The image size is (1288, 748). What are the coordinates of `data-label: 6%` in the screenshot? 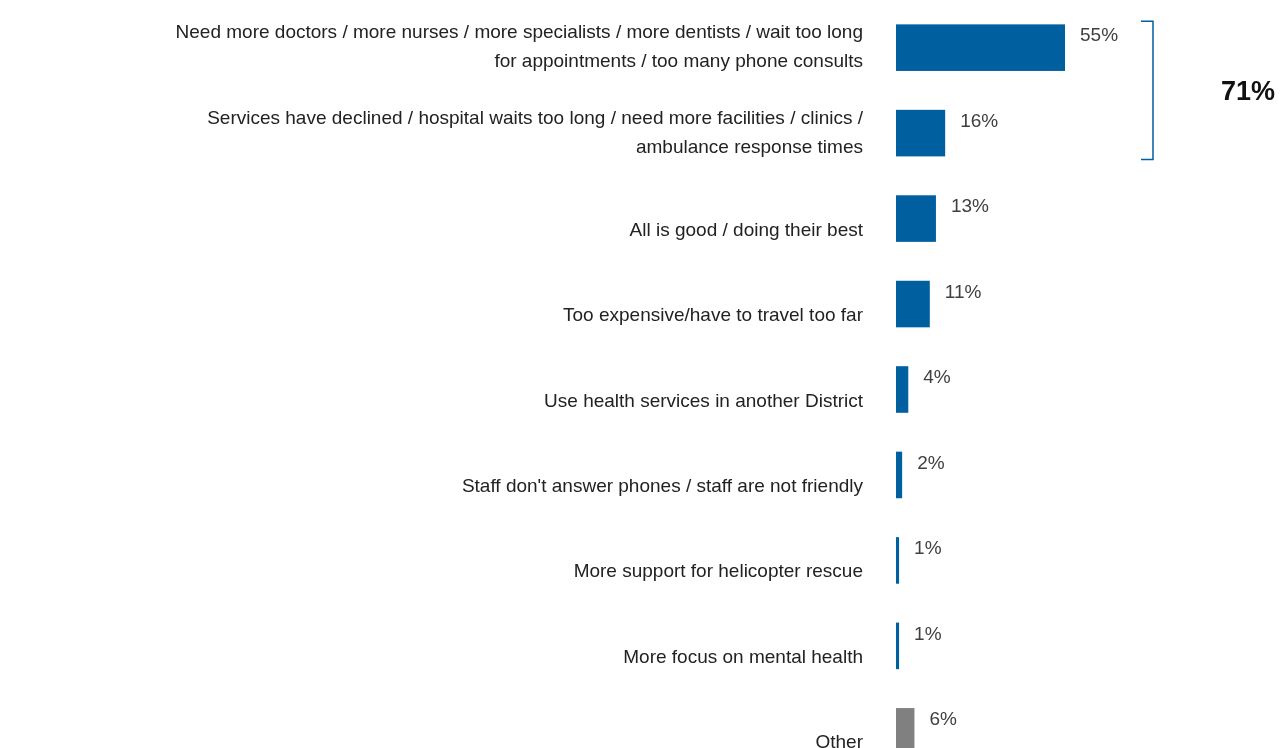 It's located at (943, 719).